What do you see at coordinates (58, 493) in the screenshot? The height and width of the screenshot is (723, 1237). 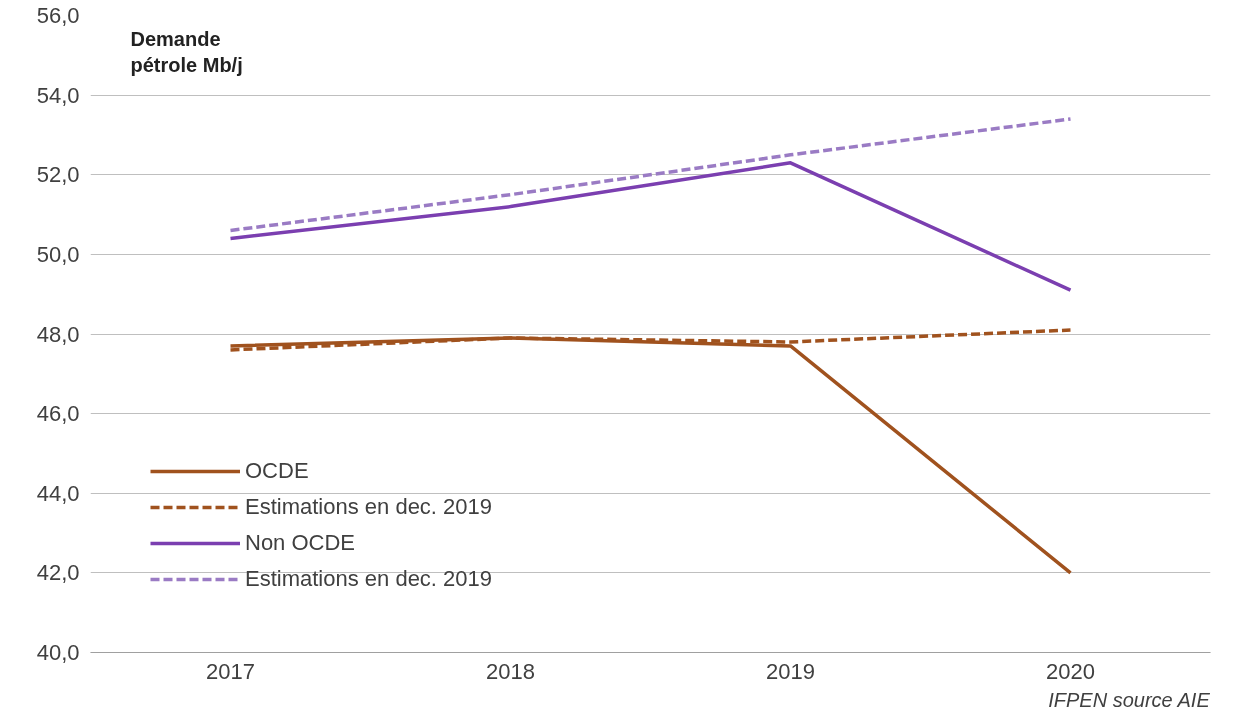 I see `y-tick-label: 44,0` at bounding box center [58, 493].